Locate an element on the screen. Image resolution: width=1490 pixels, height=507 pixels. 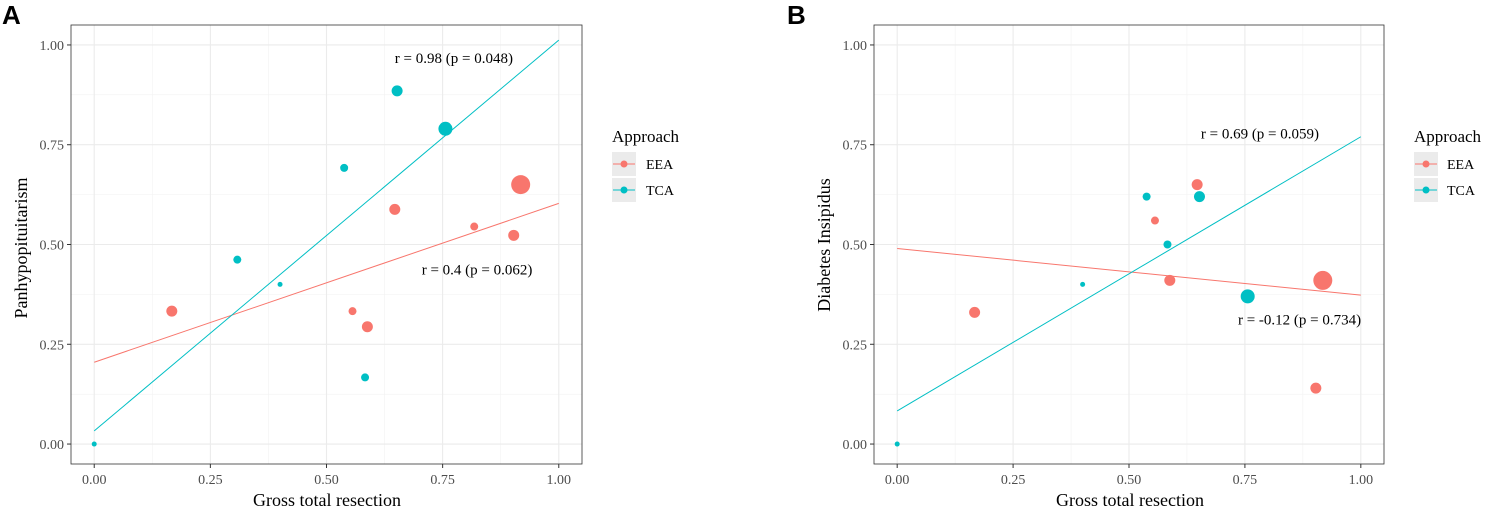
correlation-annotation: r = 0.69 (p = 0.059) is located at coordinates (1260, 135).